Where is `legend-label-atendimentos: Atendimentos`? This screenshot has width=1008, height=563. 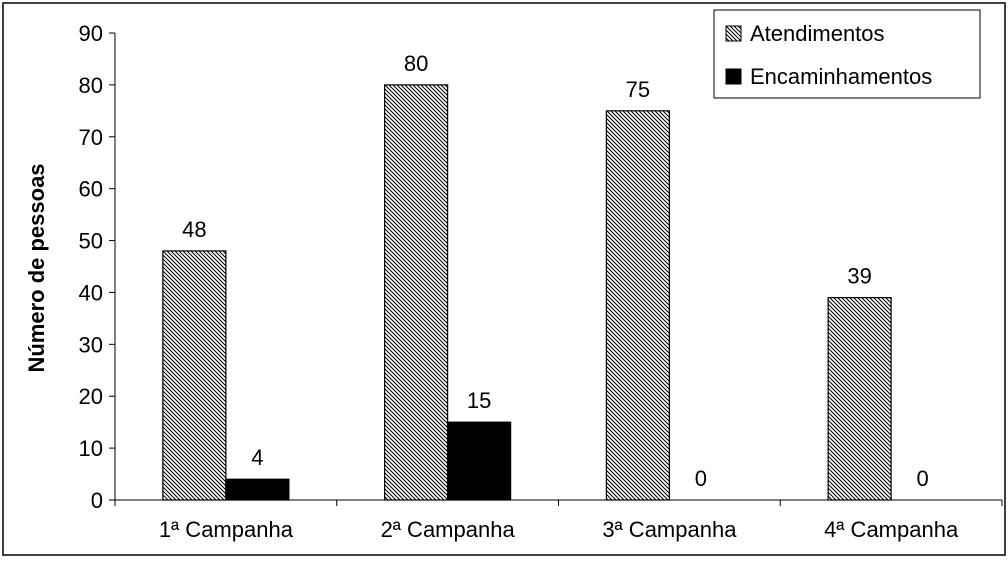
legend-label-atendimentos: Atendimentos is located at coordinates (817, 33).